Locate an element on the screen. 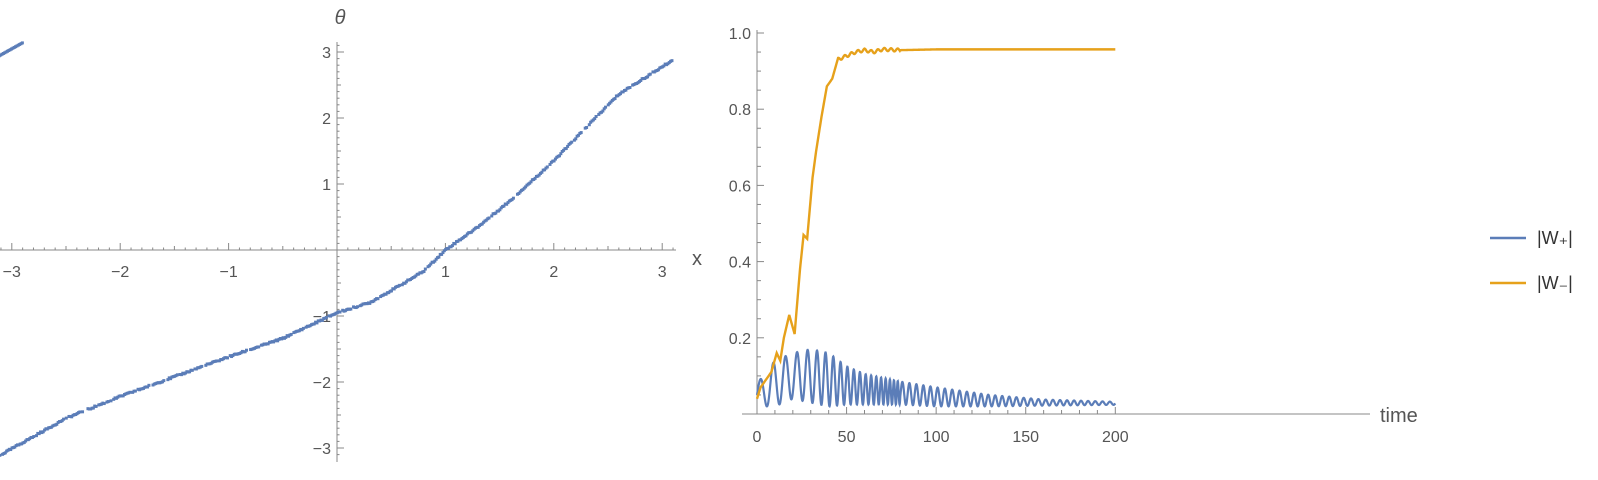 Image resolution: width=1598 pixels, height=480 pixels. y-tick-label: −3 is located at coordinates (322, 449).